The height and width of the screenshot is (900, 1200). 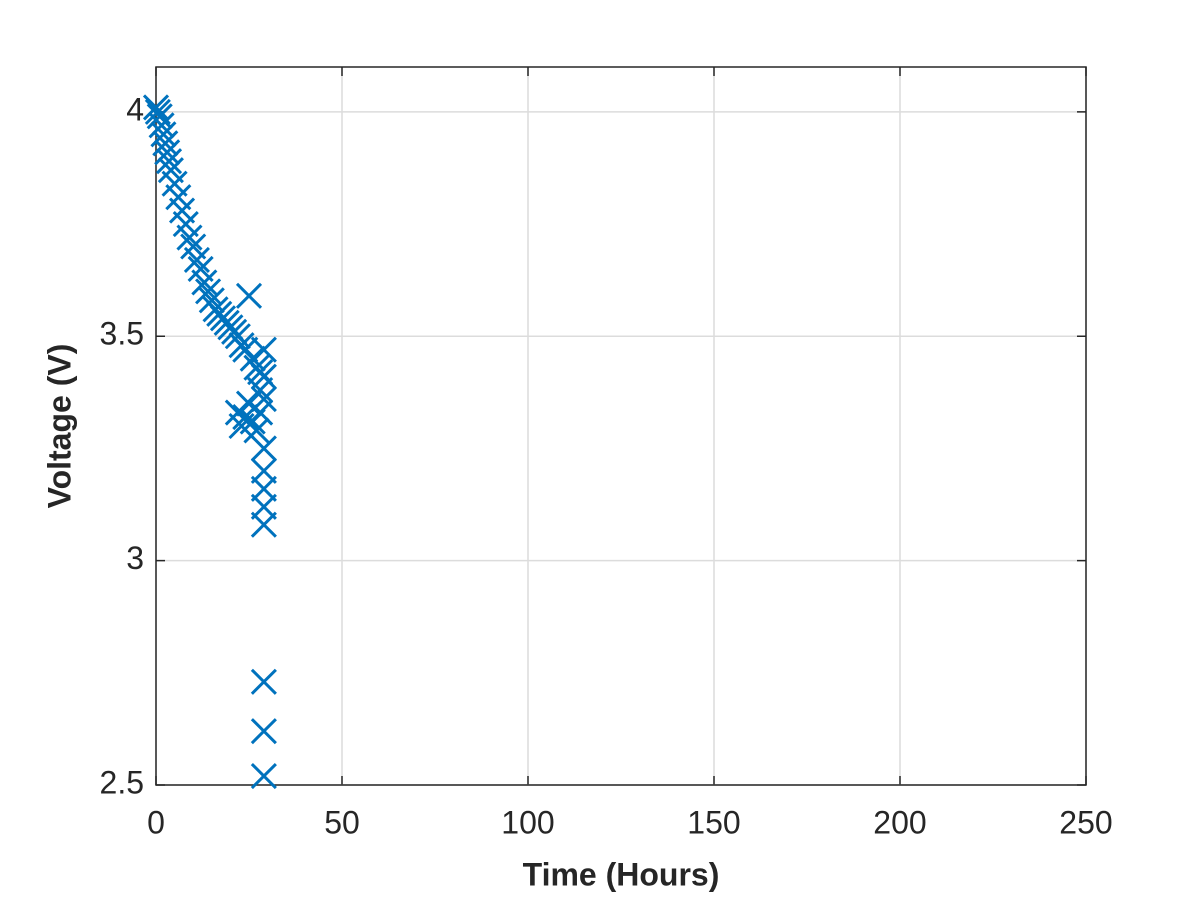 I want to click on x-tick-label: 50, so click(x=342, y=822).